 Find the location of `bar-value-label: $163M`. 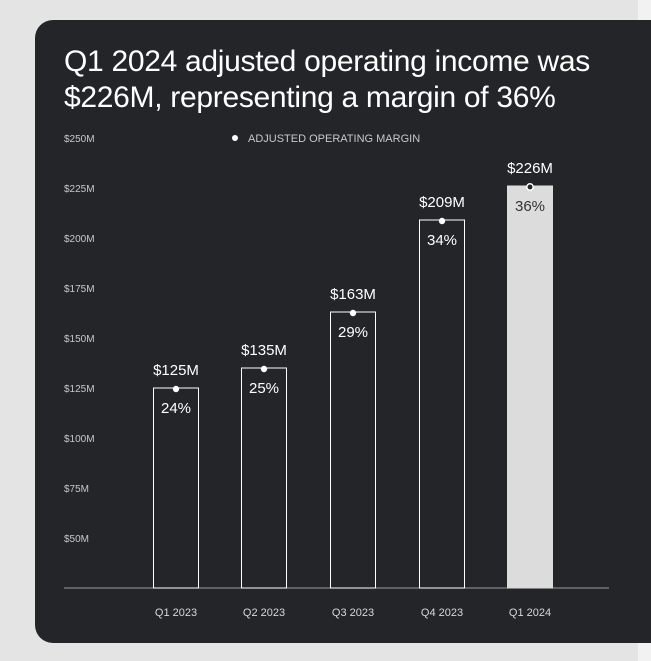

bar-value-label: $163M is located at coordinates (353, 294).